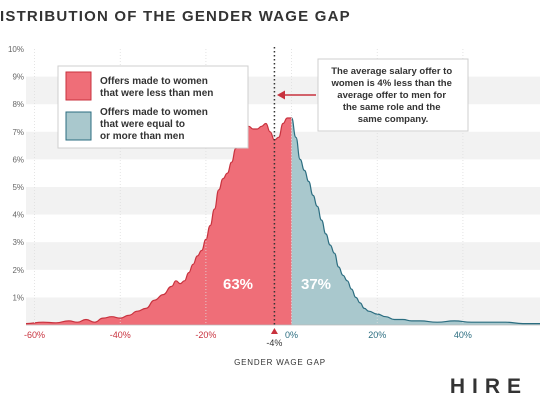  What do you see at coordinates (18, 132) in the screenshot?
I see `y-tick-label: 7%` at bounding box center [18, 132].